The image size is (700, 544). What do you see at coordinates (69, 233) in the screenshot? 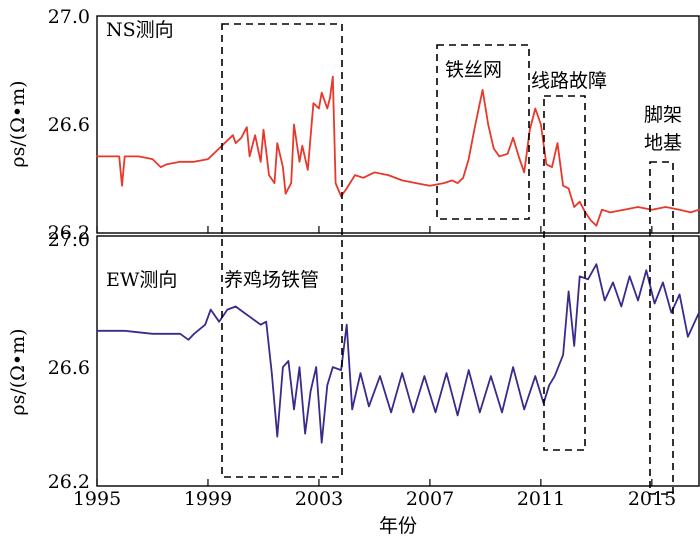
I see `top-ytick-26.2: 26.2` at bounding box center [69, 233].